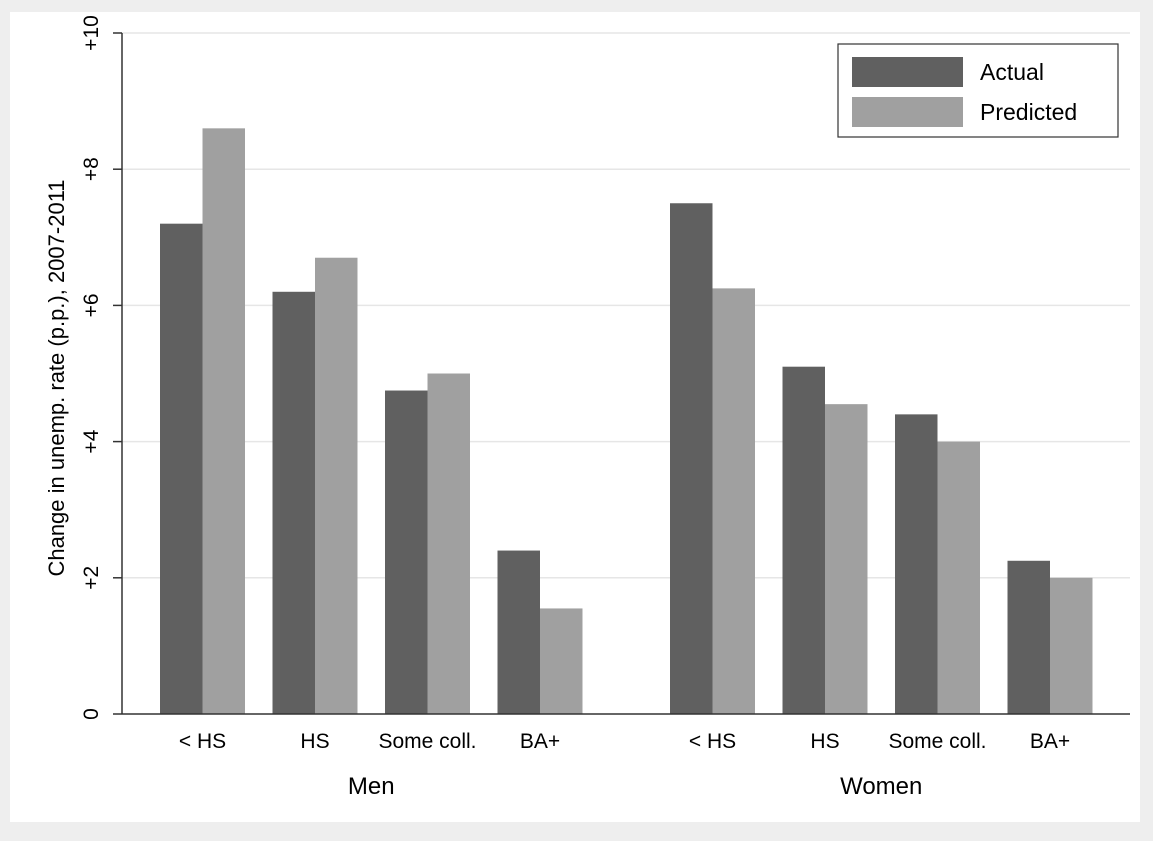 The image size is (1153, 841). I want to click on legend: Actual Predicted, so click(978, 90).